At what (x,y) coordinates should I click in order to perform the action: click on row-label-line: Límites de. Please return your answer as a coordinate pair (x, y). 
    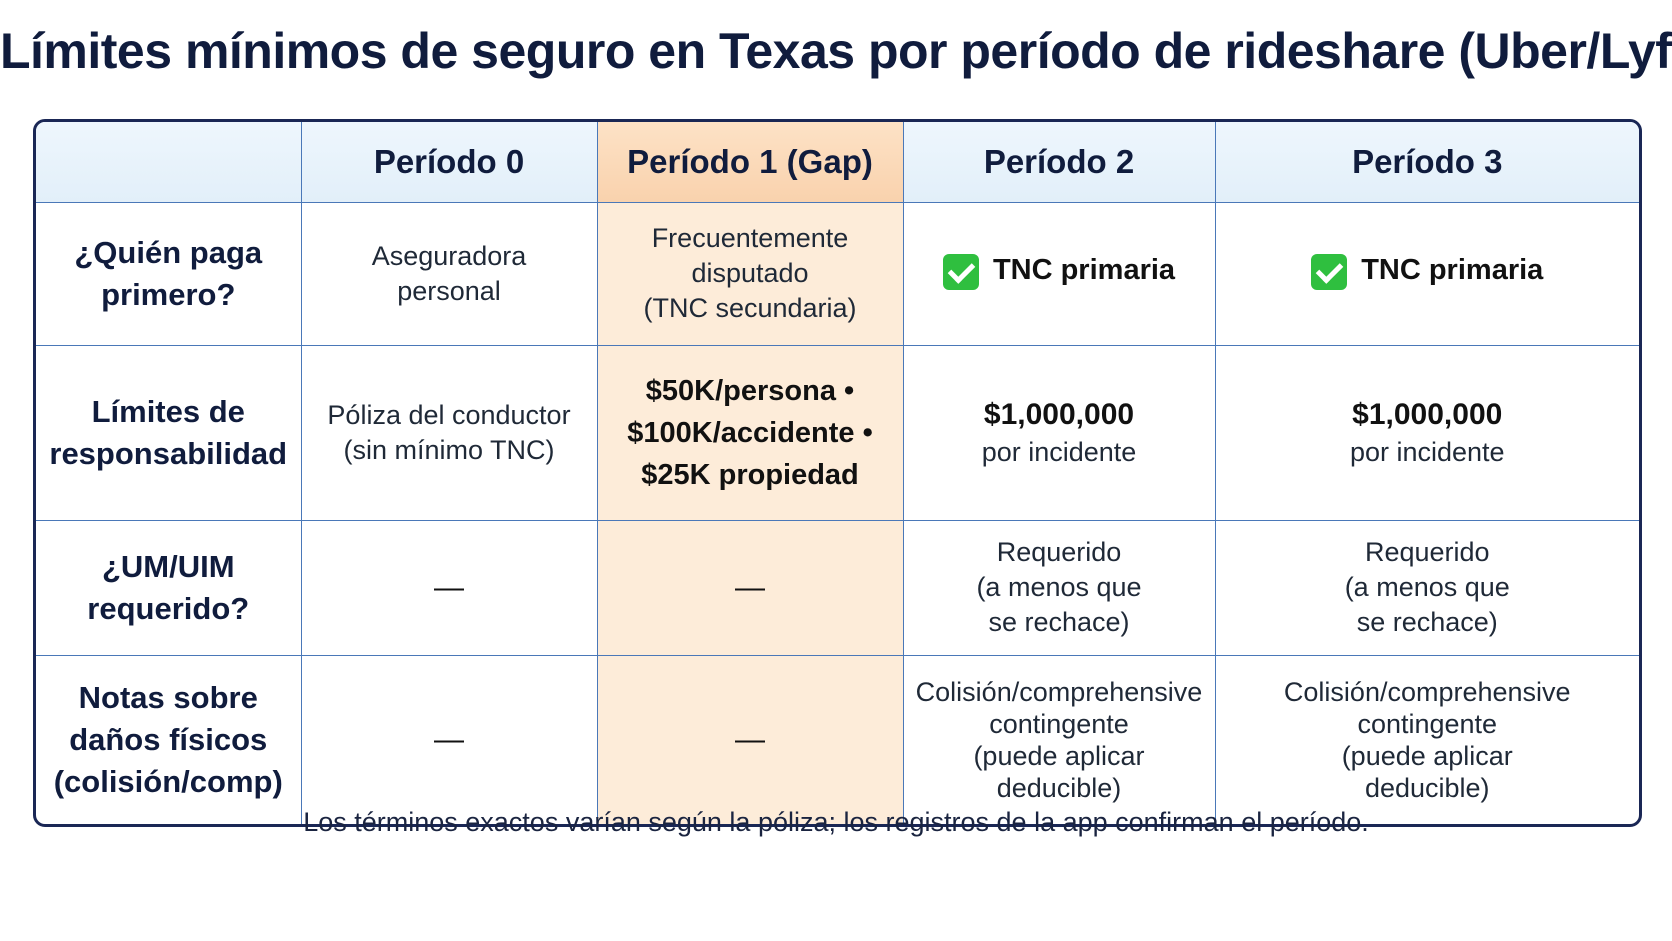
    Looking at the image, I should click on (168, 412).